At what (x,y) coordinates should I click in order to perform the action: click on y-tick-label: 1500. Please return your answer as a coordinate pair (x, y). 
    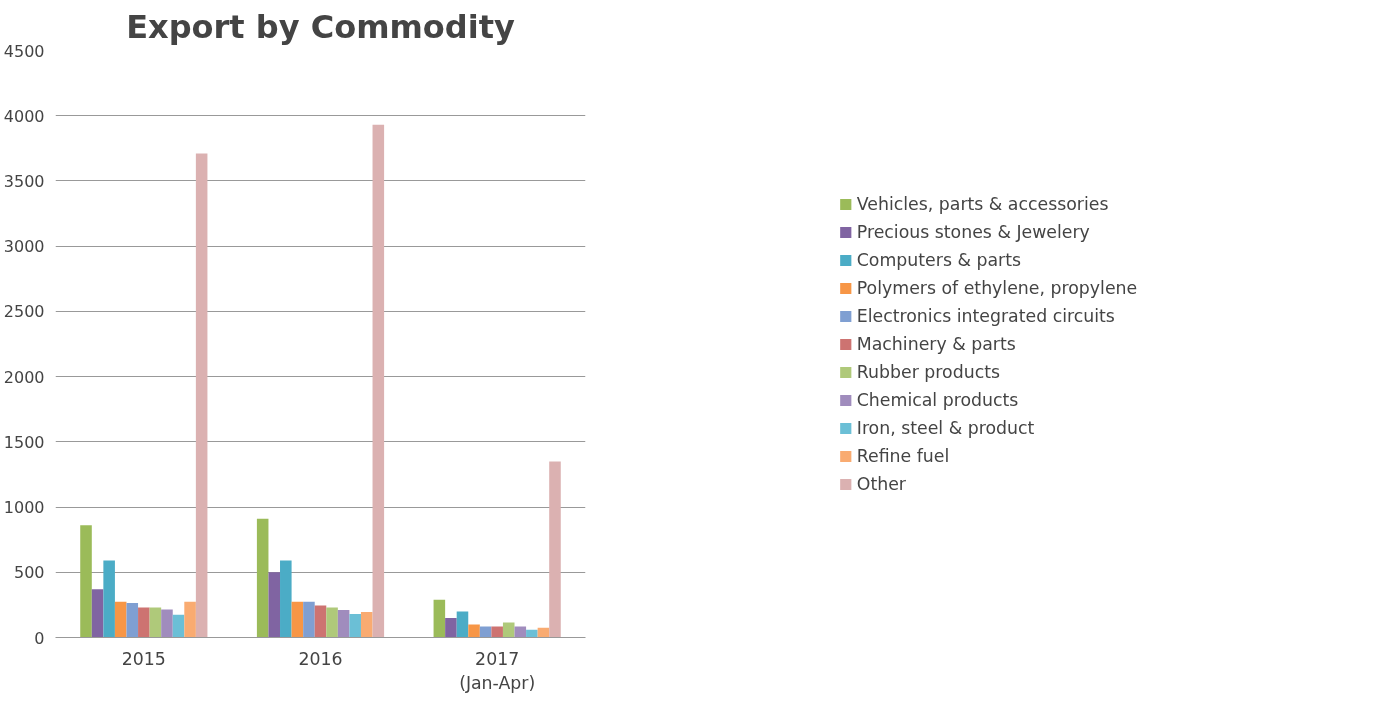
    Looking at the image, I should click on (24, 442).